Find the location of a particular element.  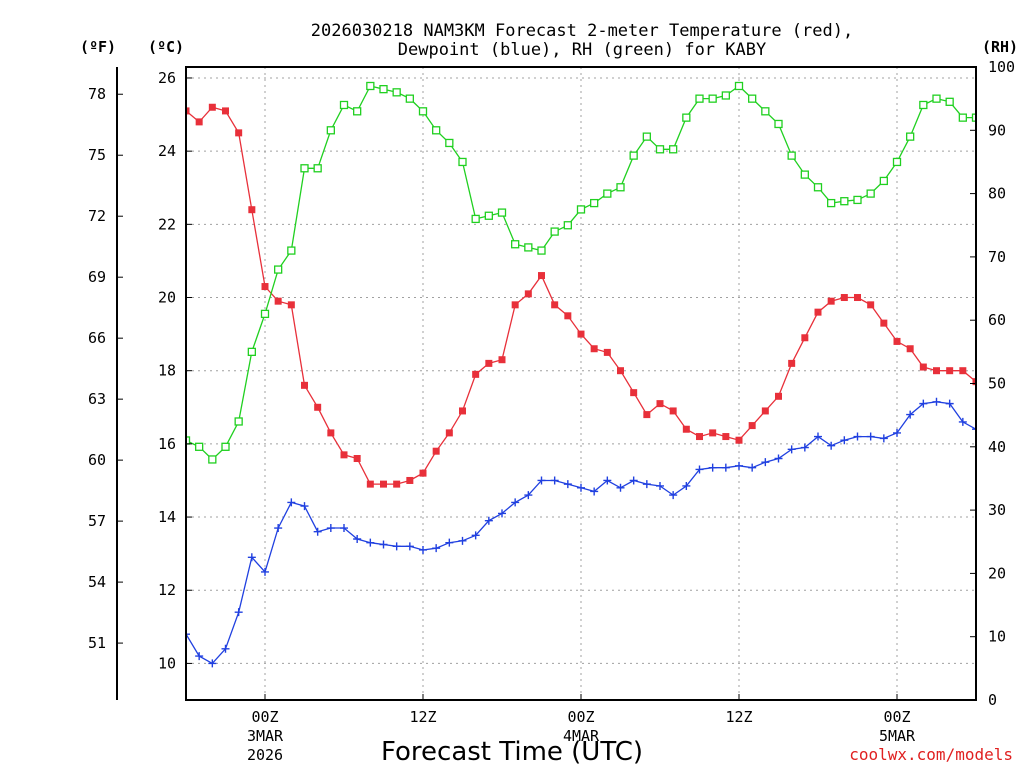

fahrenheit-tick-label: 72 is located at coordinates (97, 216).